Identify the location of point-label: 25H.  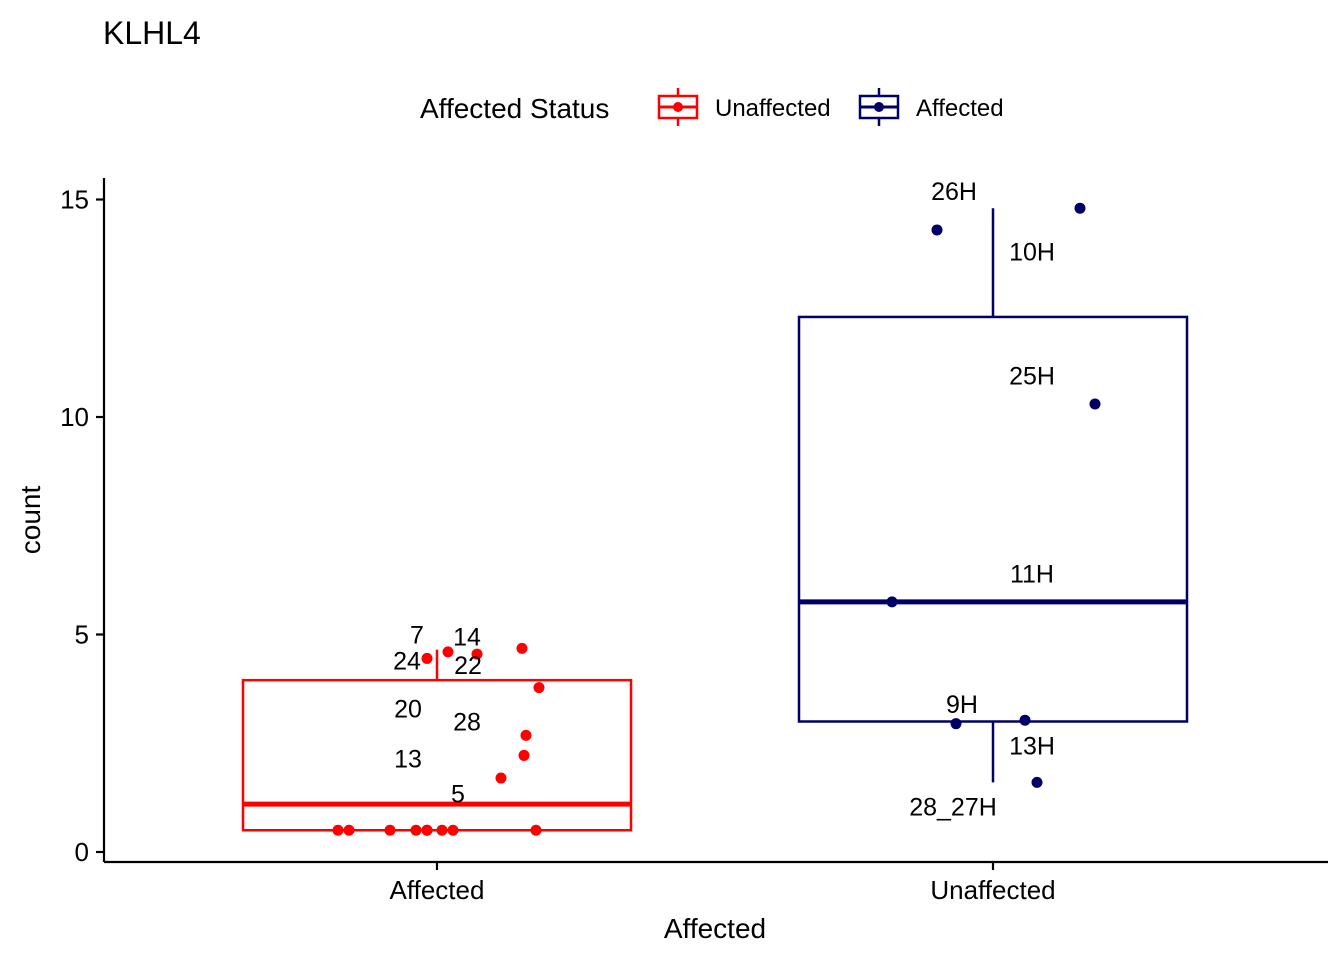
(1032, 377).